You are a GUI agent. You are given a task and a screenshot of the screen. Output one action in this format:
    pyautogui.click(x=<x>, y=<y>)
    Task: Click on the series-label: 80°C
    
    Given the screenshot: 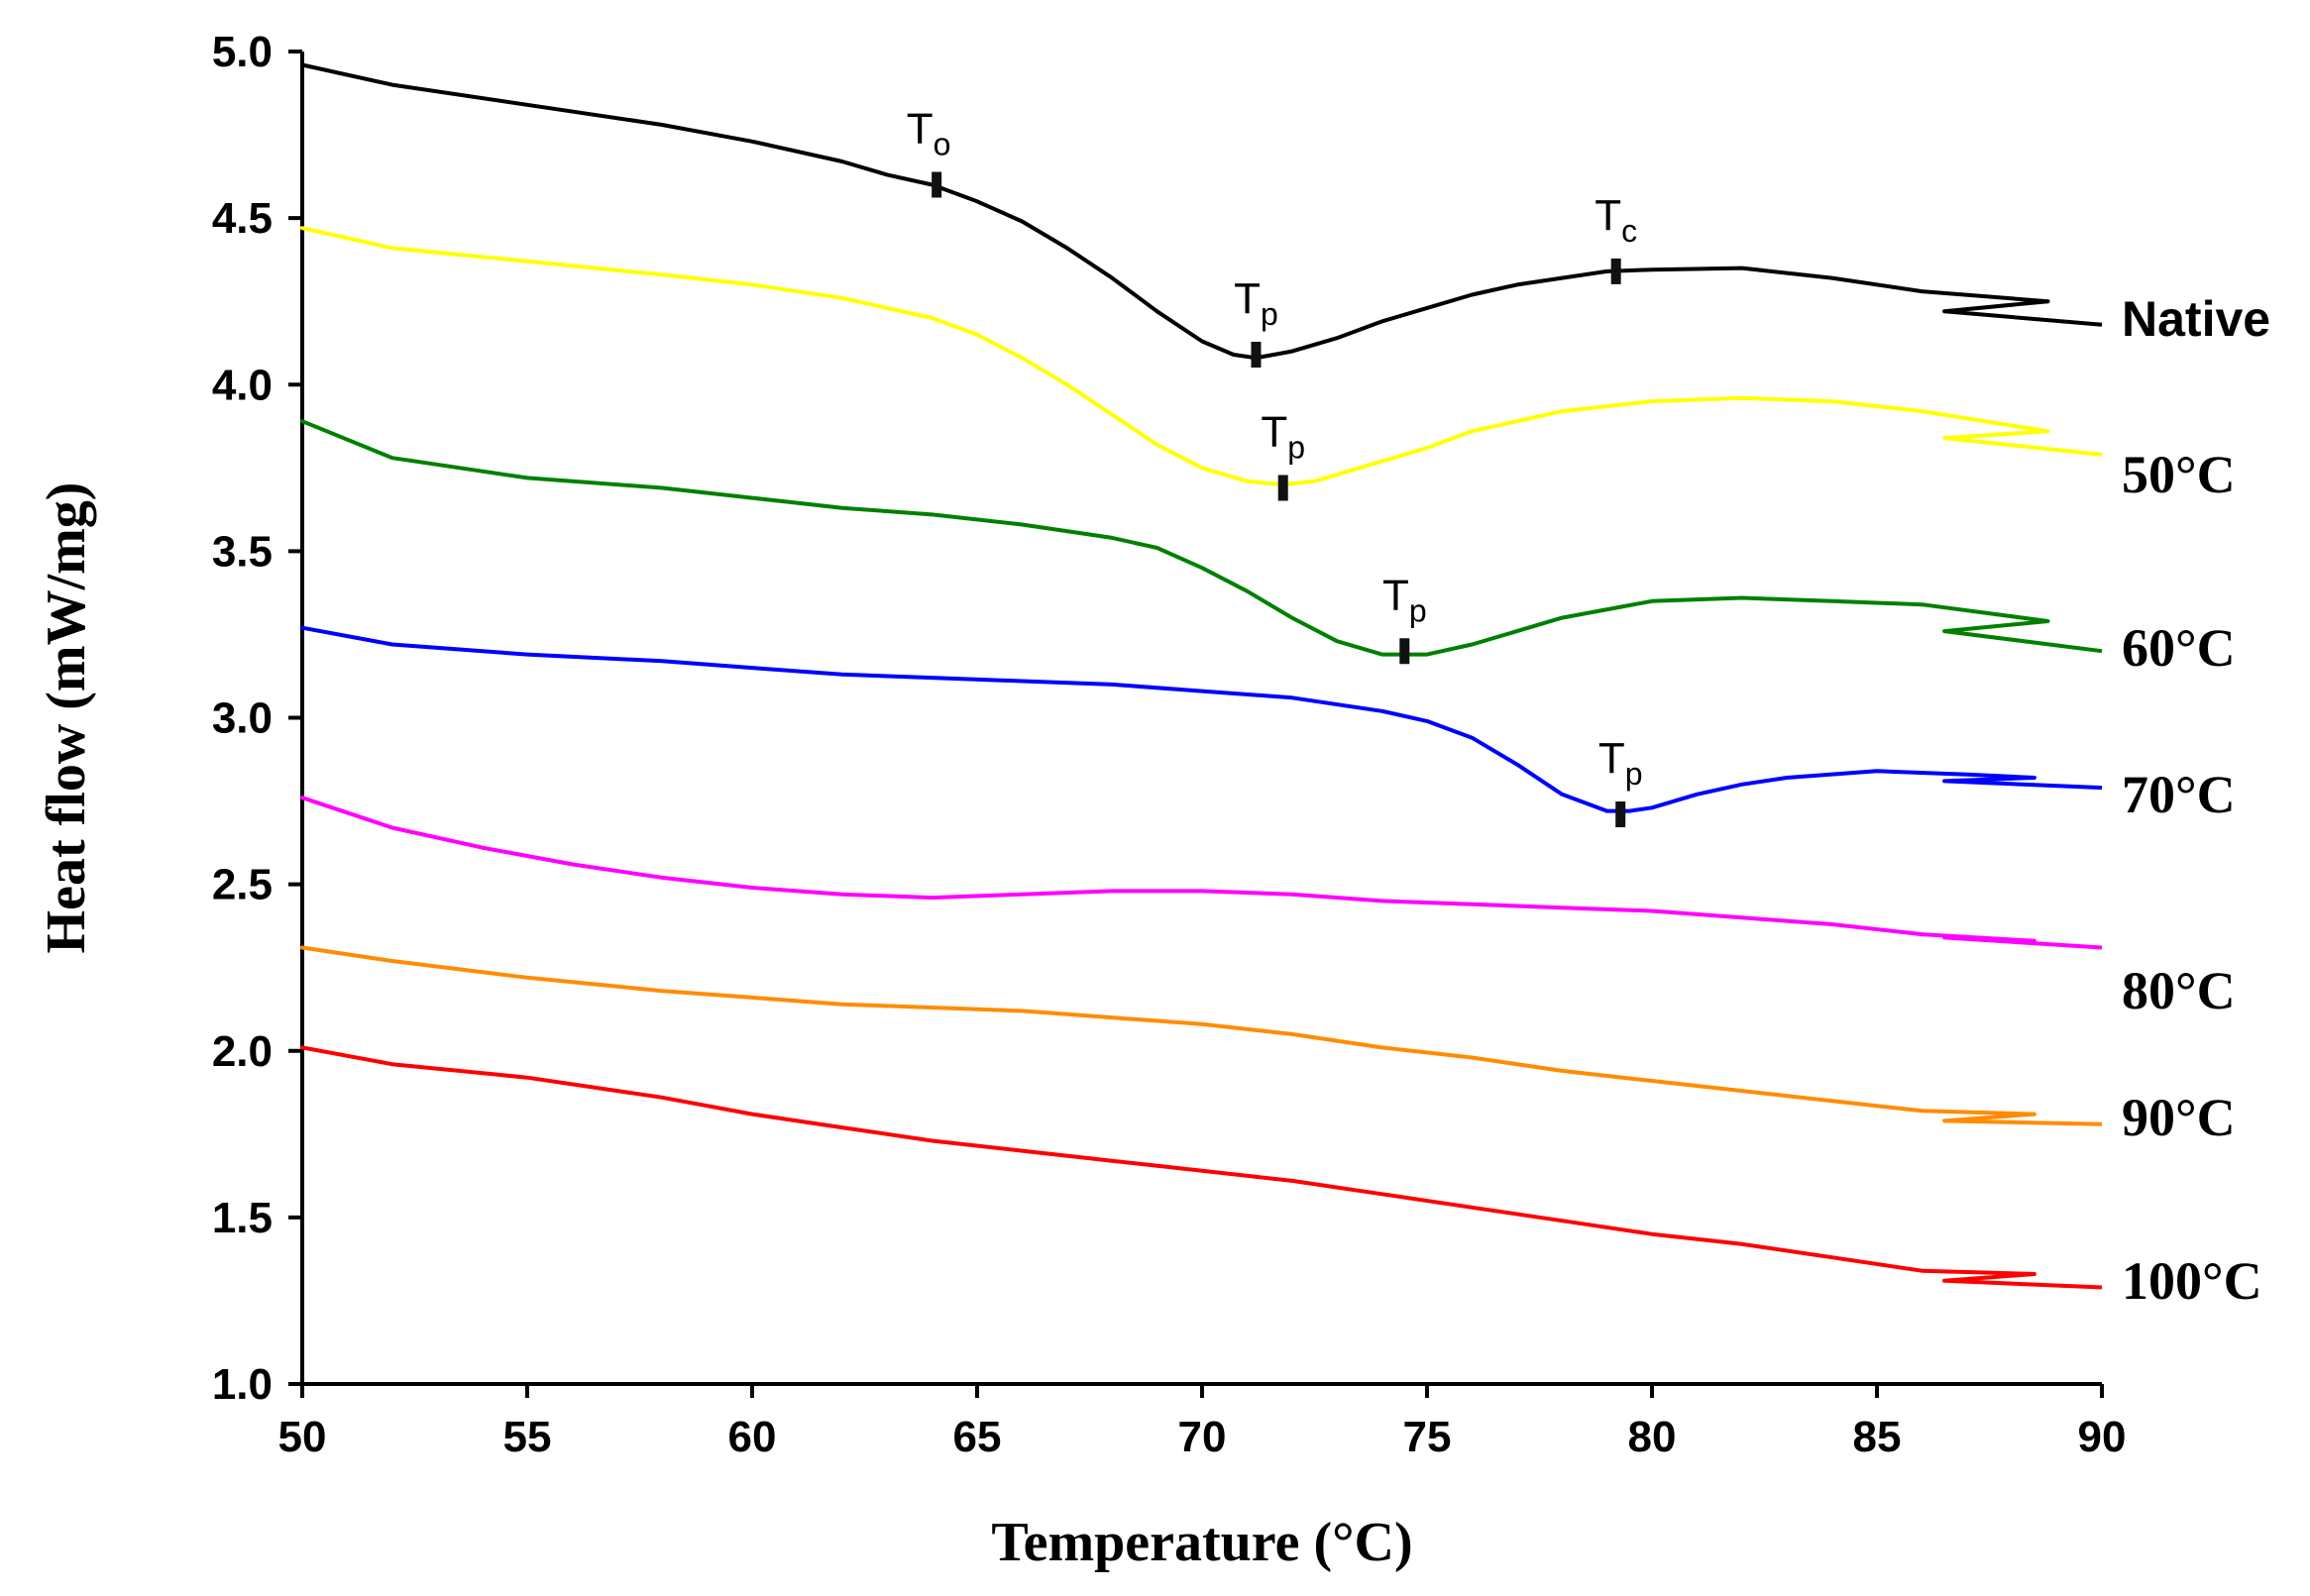 What is the action you would take?
    pyautogui.click(x=2179, y=990)
    